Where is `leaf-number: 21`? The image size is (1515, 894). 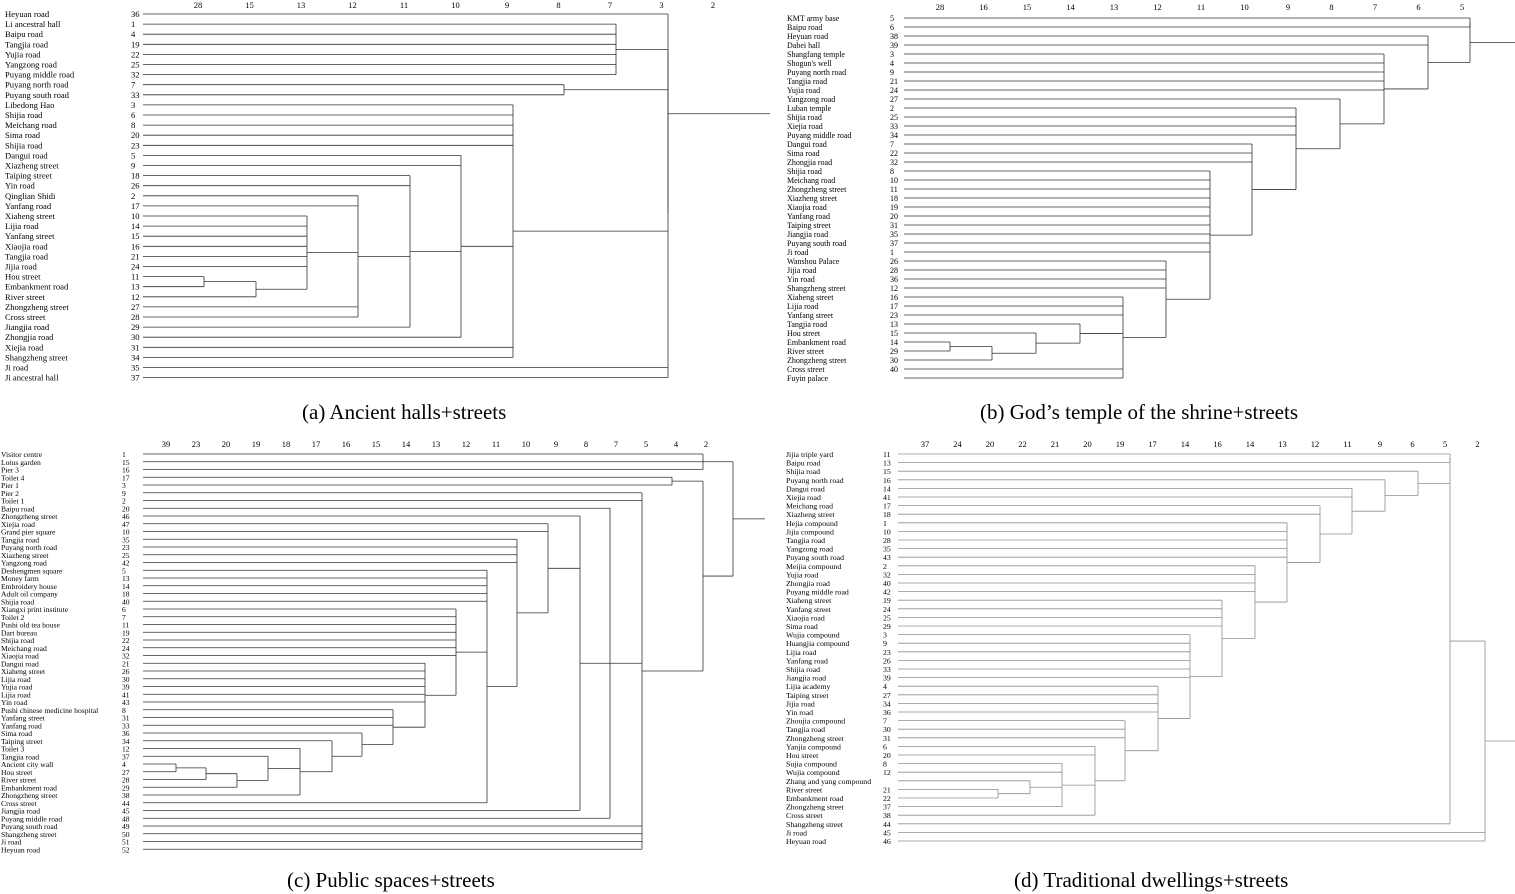
leaf-number: 21 is located at coordinates (894, 81).